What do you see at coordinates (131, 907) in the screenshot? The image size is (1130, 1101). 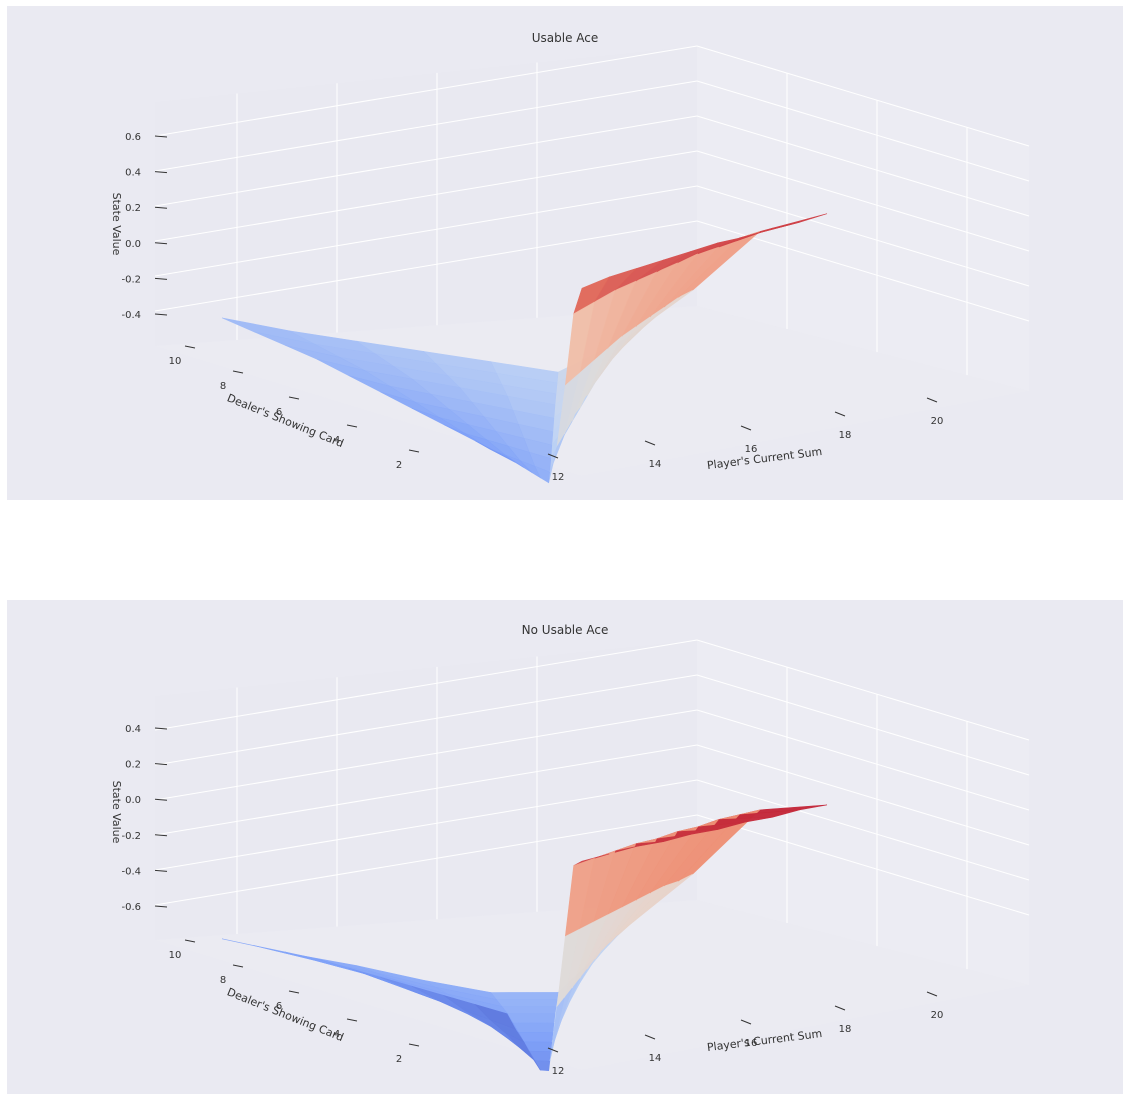 I see `z-tick-label: -0.6` at bounding box center [131, 907].